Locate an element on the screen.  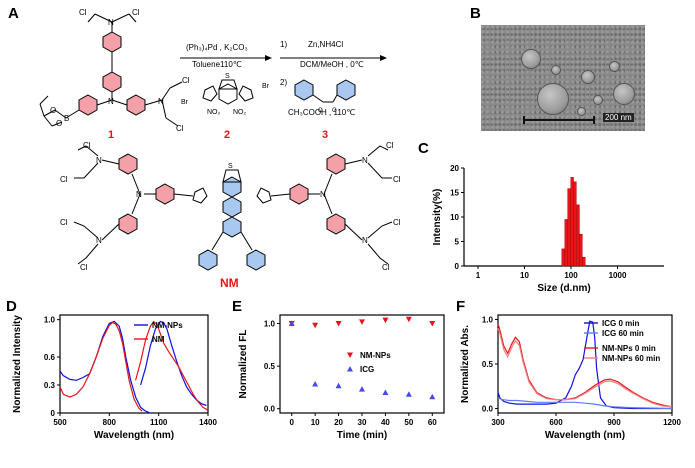
x-tick-label: 60 is located at coordinates (432, 422).